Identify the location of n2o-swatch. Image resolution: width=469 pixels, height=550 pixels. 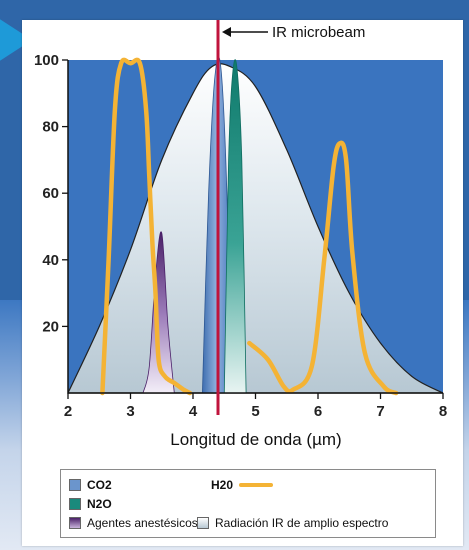
(75, 504).